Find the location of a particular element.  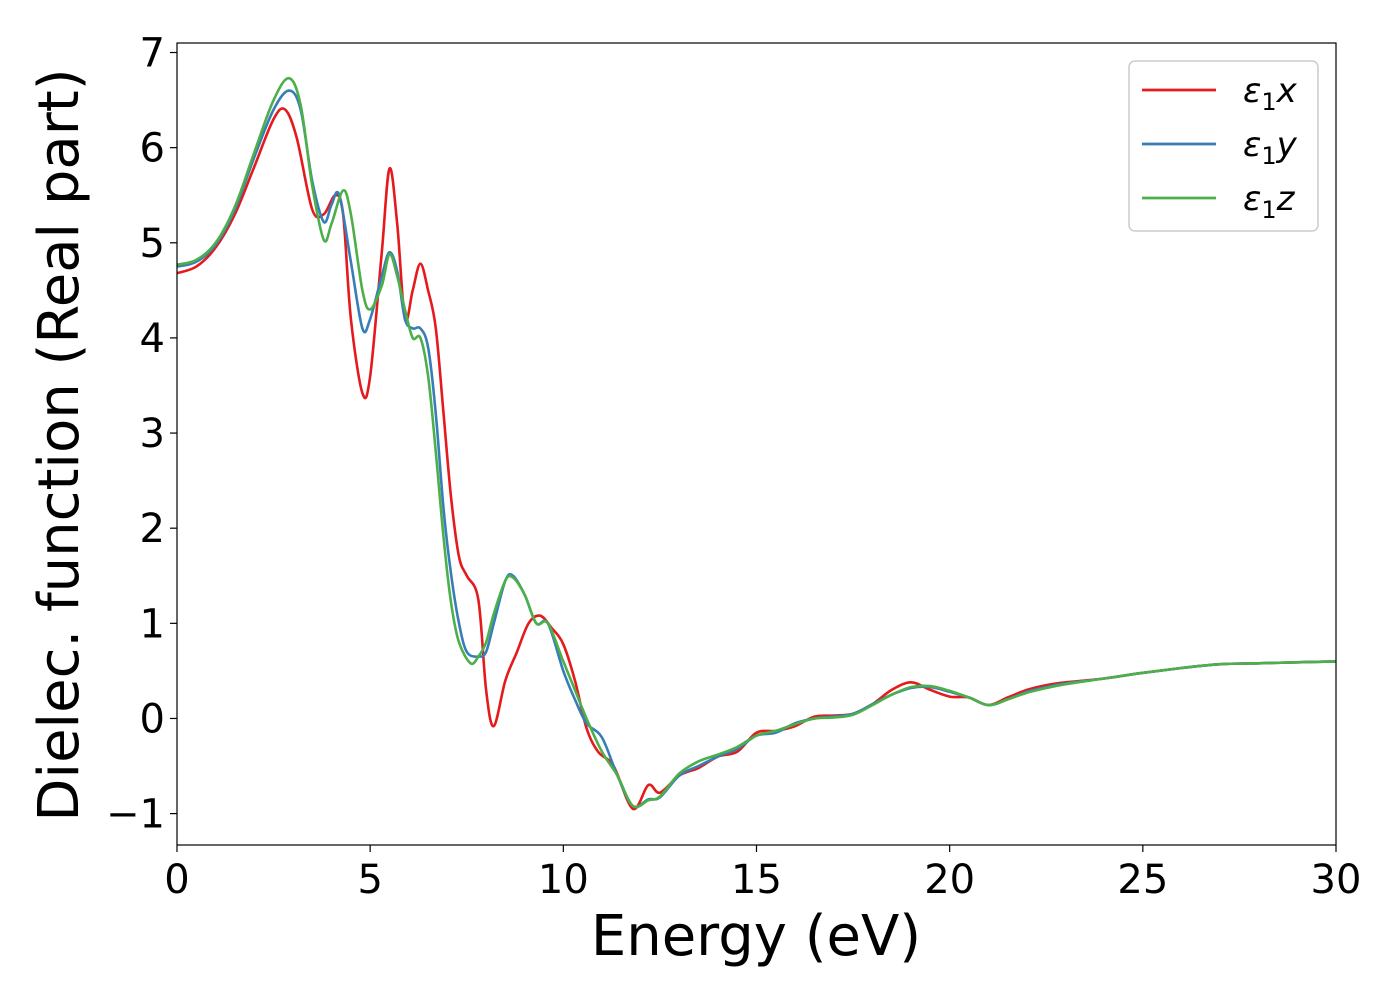

y-tick-label: 7 is located at coordinates (152, 54).